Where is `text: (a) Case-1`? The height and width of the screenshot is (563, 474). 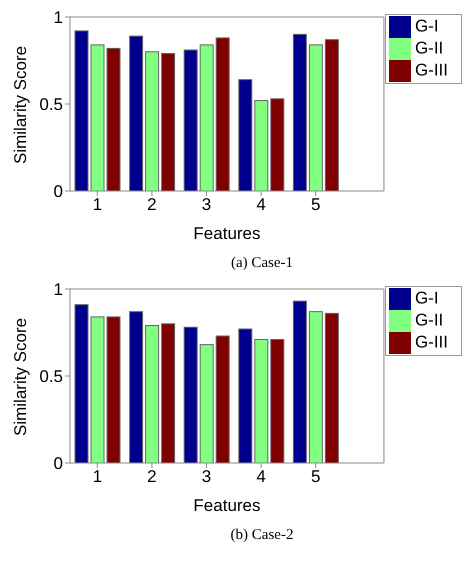 text: (a) Case-1 is located at coordinates (262, 263).